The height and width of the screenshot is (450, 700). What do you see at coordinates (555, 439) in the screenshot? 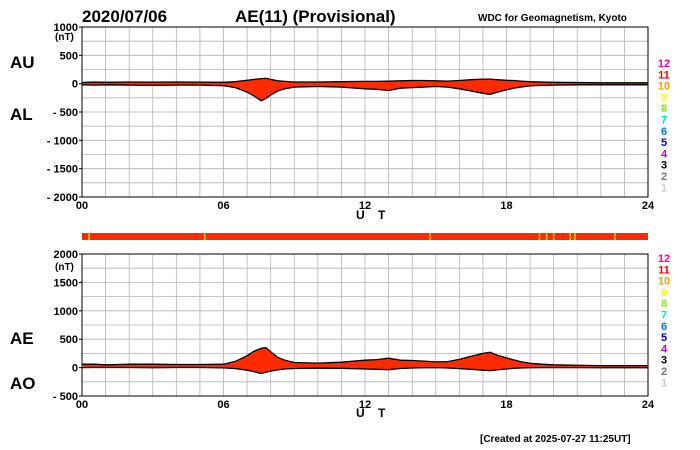
I see `created-timestamp: [Created at 2025-07-27 11:25UT]` at bounding box center [555, 439].